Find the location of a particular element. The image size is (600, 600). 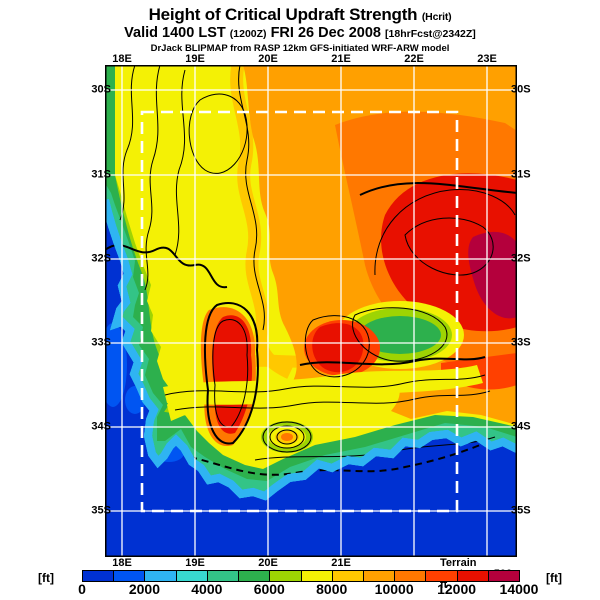

colorbar-tick: 6000 is located at coordinates (269, 589).